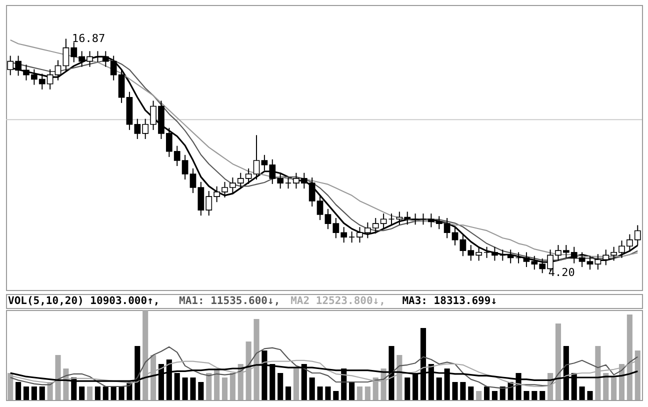 This screenshot has width=648, height=407. I want to click on annotation: 4.20, so click(561, 273).